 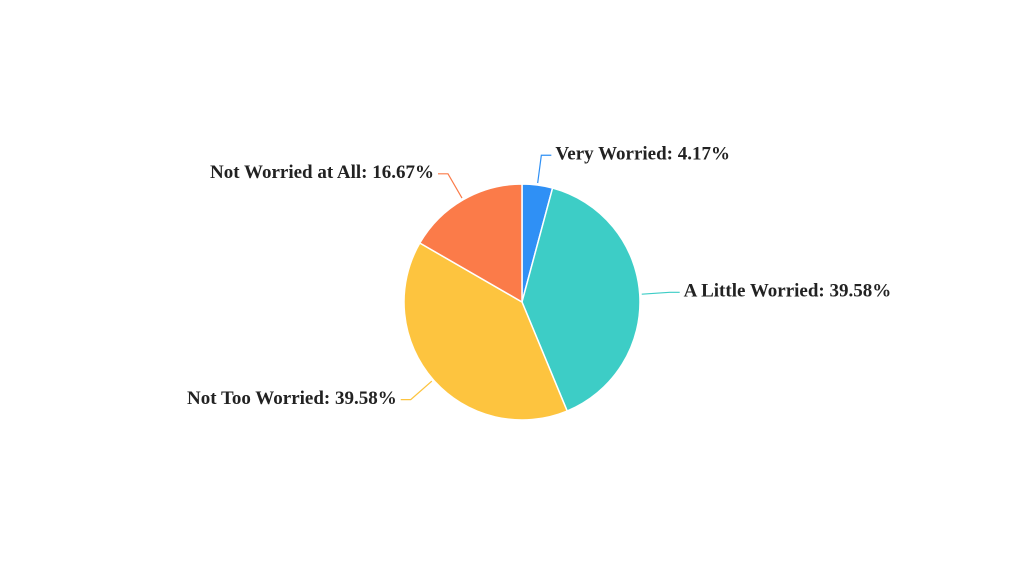 What do you see at coordinates (788, 291) in the screenshot?
I see `data-label: A Little Worried: 39.58%` at bounding box center [788, 291].